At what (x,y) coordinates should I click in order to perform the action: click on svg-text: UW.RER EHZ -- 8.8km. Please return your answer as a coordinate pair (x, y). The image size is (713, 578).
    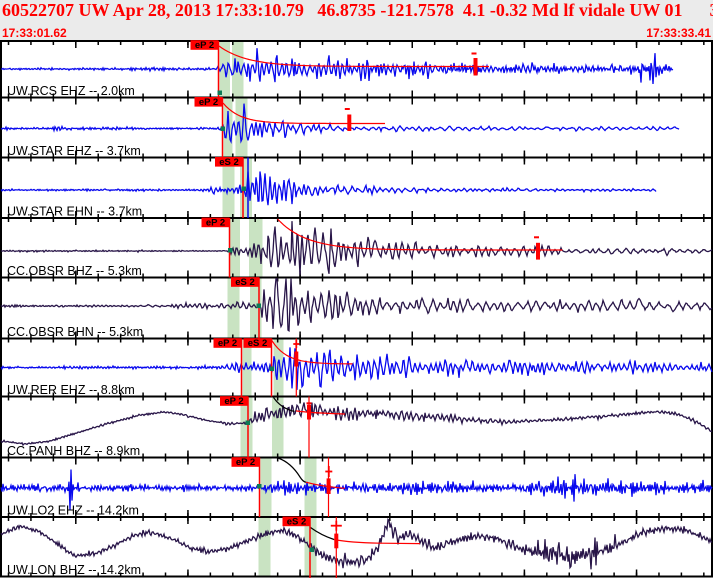
    Looking at the image, I should click on (71, 390).